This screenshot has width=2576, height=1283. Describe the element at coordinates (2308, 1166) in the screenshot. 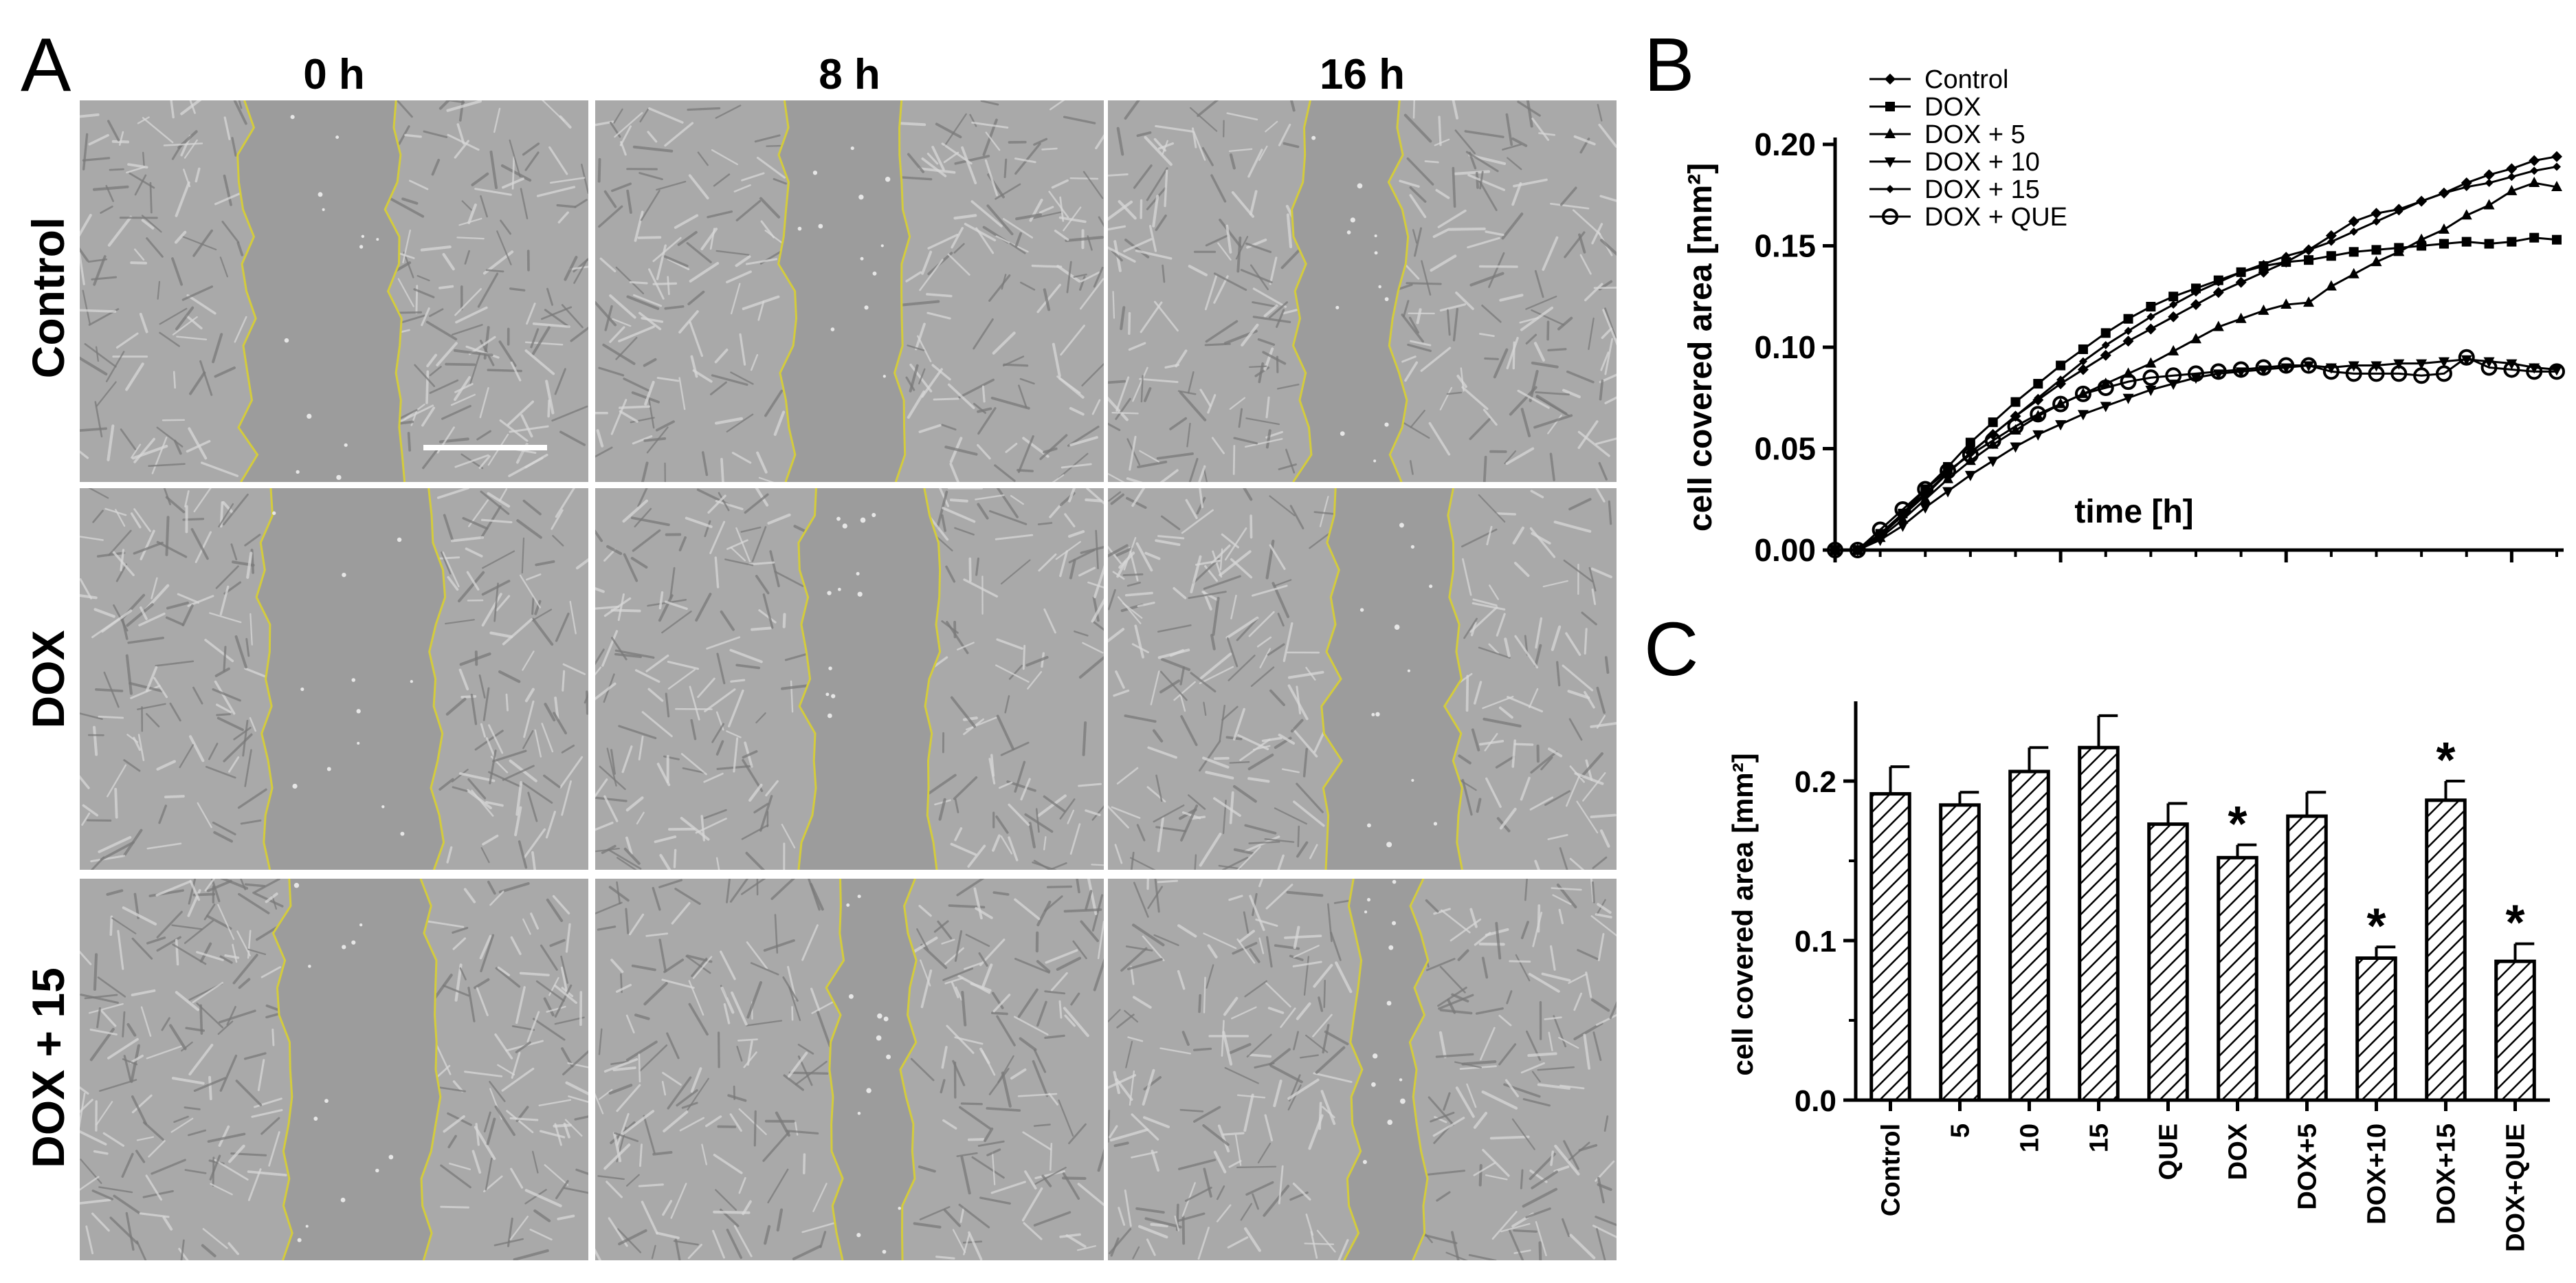

I see `x-tick-label: DOX+5` at that location.